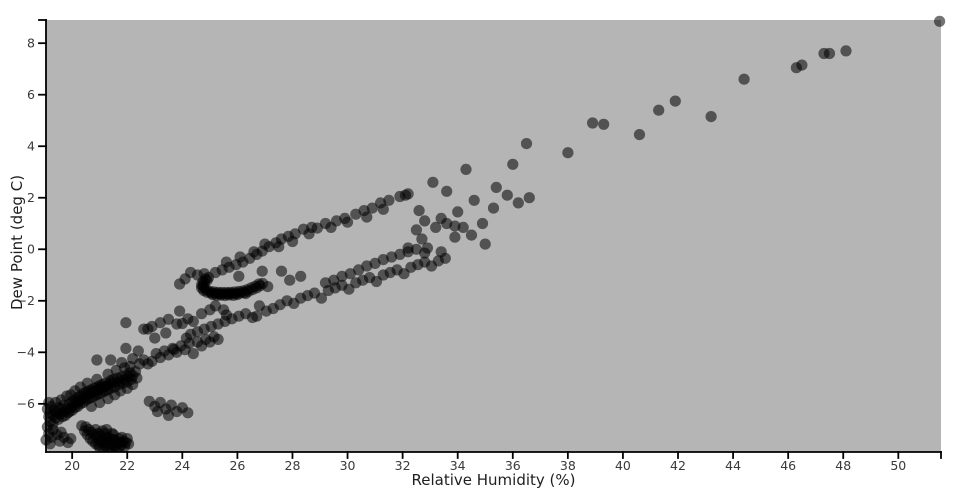 This screenshot has width=960, height=500. What do you see at coordinates (31, 42) in the screenshot?
I see `y-tick-label: 8` at bounding box center [31, 42].